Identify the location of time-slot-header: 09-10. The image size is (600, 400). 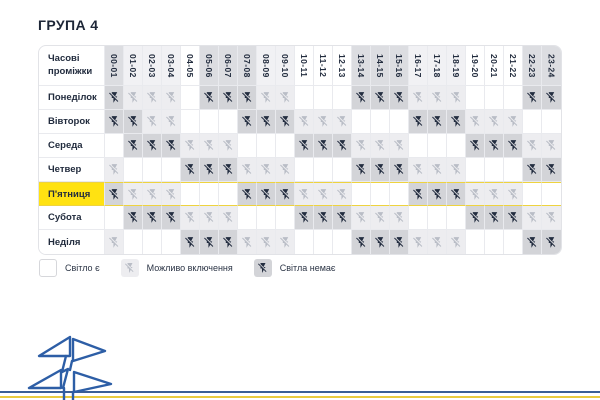
(285, 66).